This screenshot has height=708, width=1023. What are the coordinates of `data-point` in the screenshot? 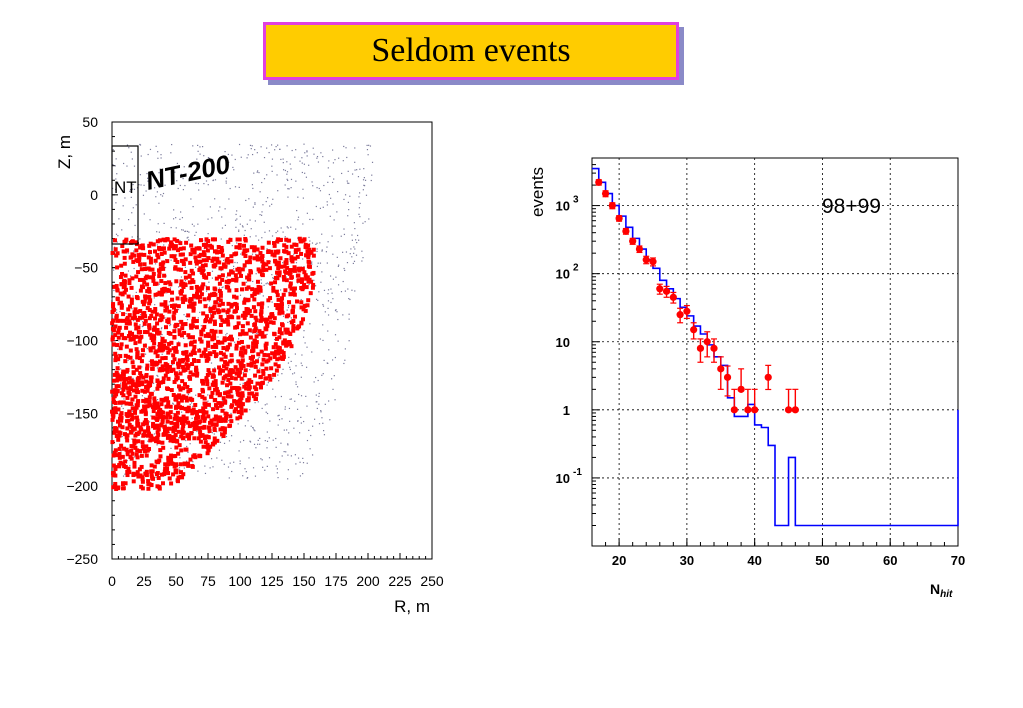 It's located at (660, 289).